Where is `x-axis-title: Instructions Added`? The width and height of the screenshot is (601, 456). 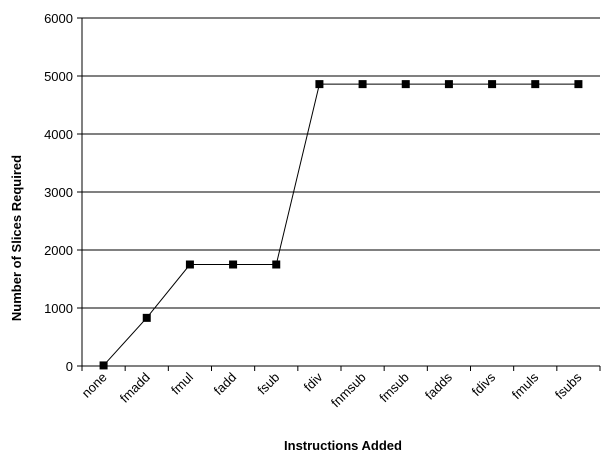 x-axis-title: Instructions Added is located at coordinates (343, 445).